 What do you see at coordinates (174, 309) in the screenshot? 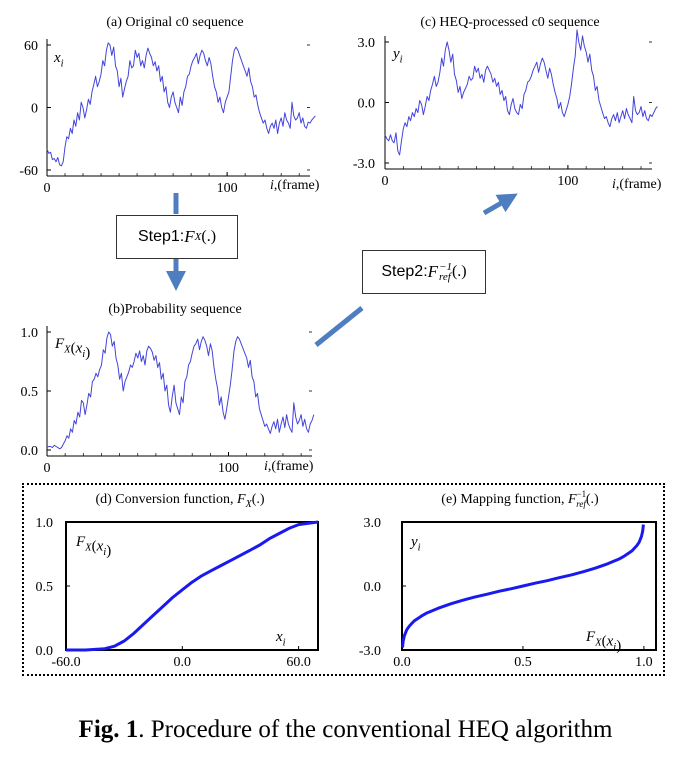
I see `chart-b-title: (b)Probability sequence` at bounding box center [174, 309].